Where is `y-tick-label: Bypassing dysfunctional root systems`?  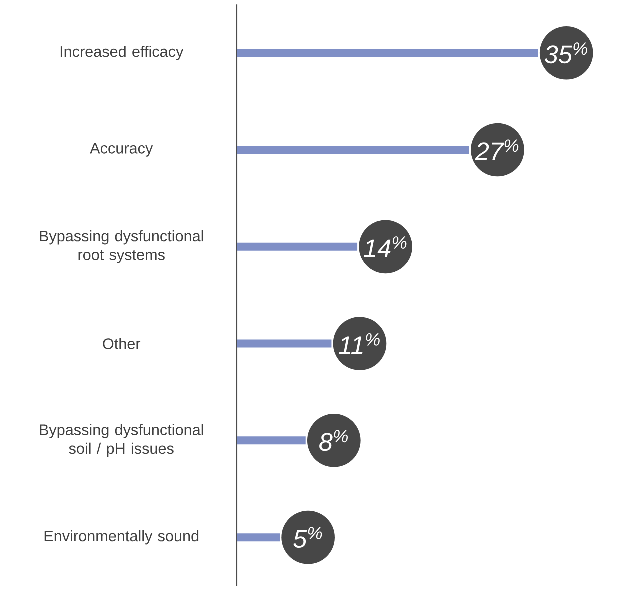 y-tick-label: Bypassing dysfunctional root systems is located at coordinates (122, 247).